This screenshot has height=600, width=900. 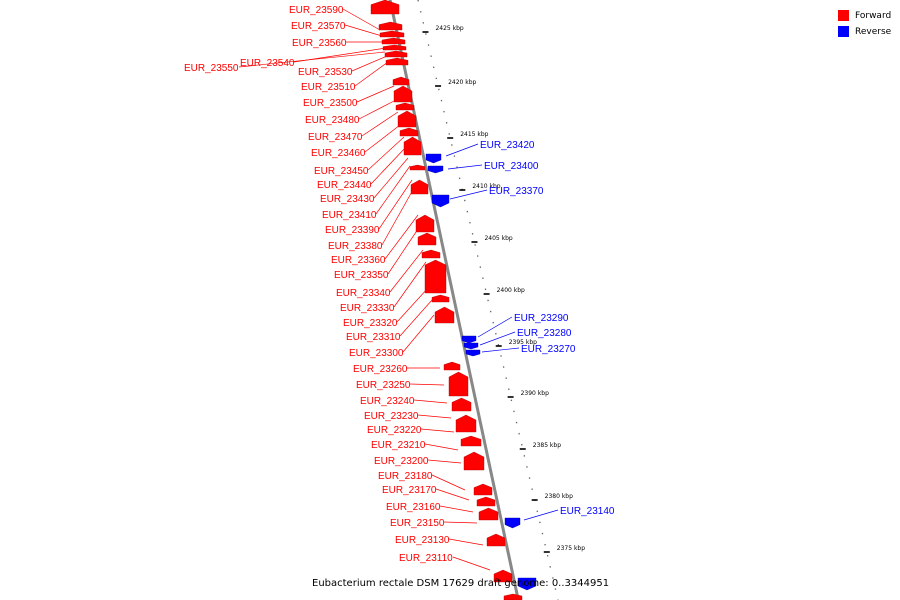 What do you see at coordinates (843, 15) in the screenshot?
I see `forward-swatch` at bounding box center [843, 15].